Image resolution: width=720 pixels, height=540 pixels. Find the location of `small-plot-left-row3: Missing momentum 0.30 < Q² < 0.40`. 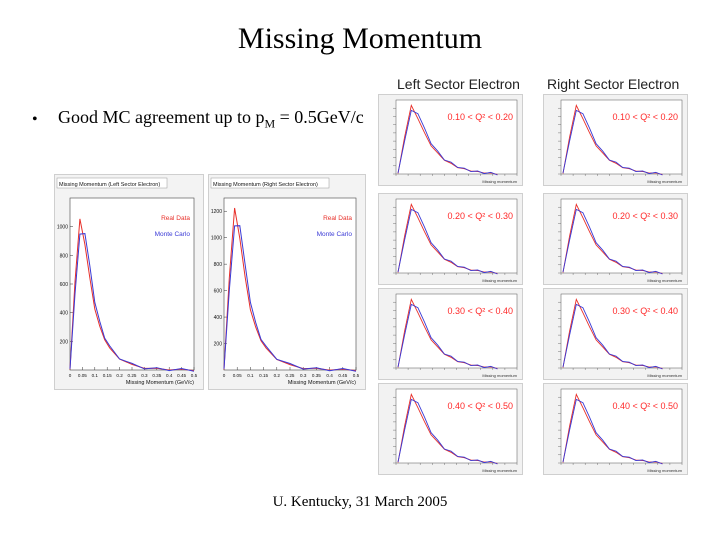

small-plot-left-row3: Missing momentum 0.30 < Q² < 0.40 is located at coordinates (450, 334).